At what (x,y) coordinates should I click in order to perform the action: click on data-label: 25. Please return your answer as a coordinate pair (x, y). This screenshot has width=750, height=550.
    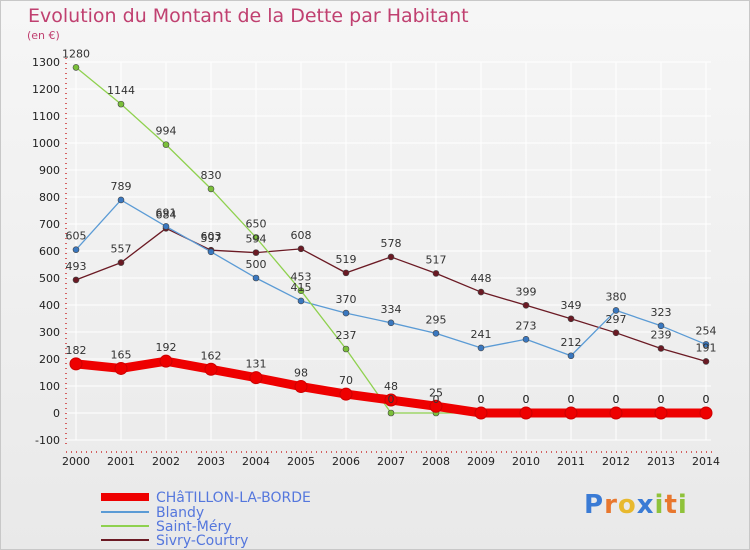
    Looking at the image, I should click on (436, 392).